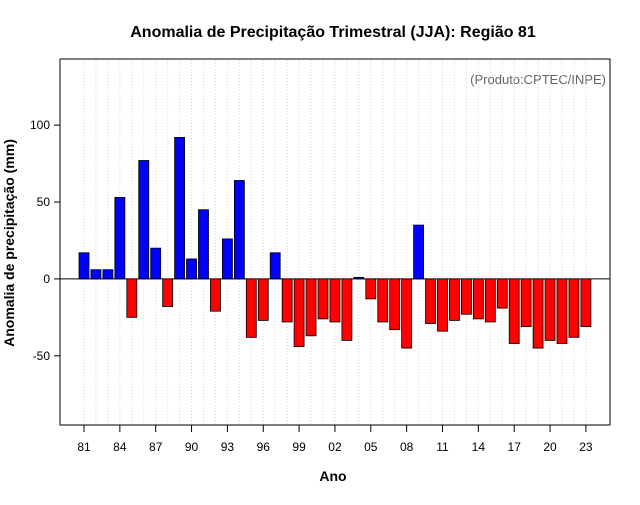 The height and width of the screenshot is (505, 640). Describe the element at coordinates (347, 309) in the screenshot. I see `bar-2003` at that location.